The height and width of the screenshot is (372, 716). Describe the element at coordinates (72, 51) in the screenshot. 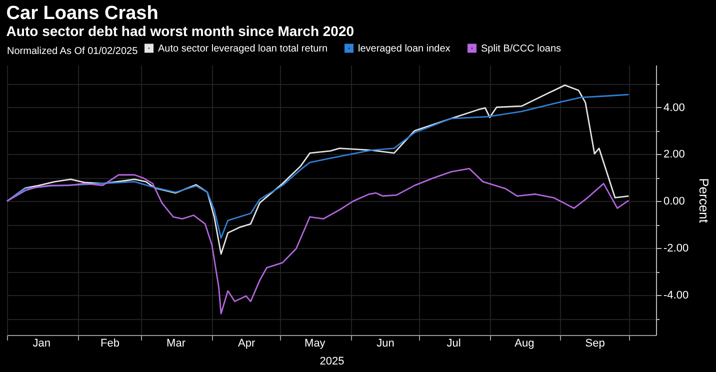

I see `legend-title: Normalized As Of 01/02/2025` at that location.